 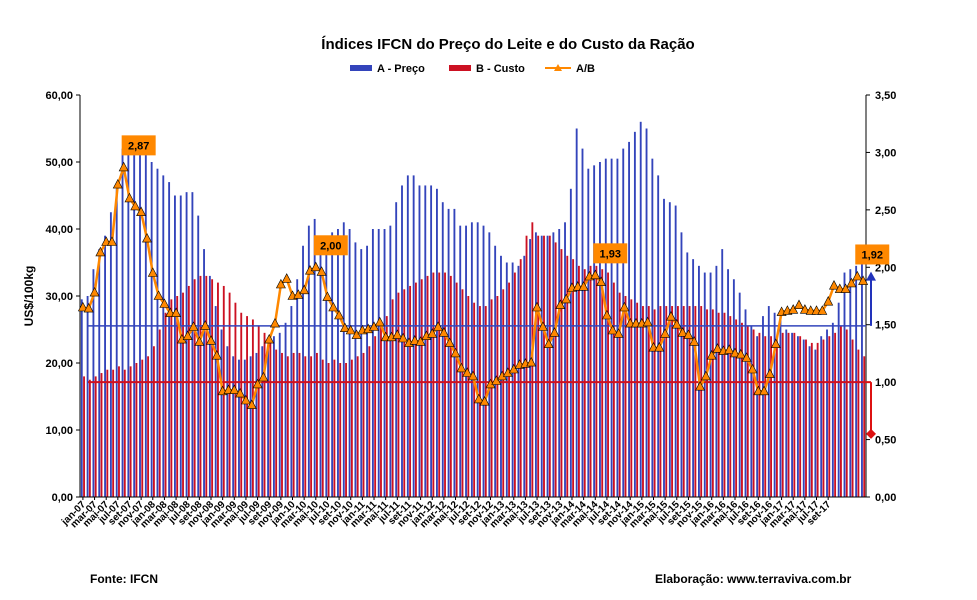 I want to click on y-right-tick-label: 1,00, so click(x=885, y=383).